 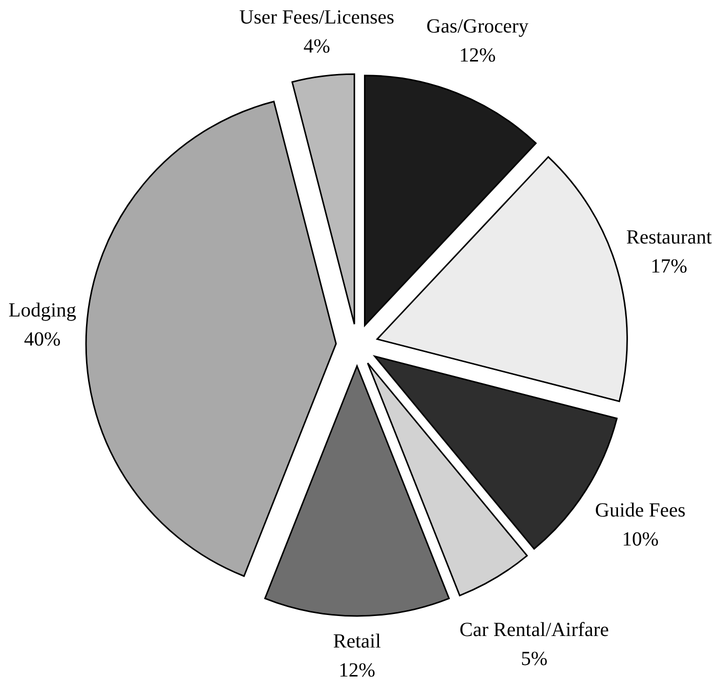 What do you see at coordinates (669, 267) in the screenshot?
I see `data-label: 17%` at bounding box center [669, 267].